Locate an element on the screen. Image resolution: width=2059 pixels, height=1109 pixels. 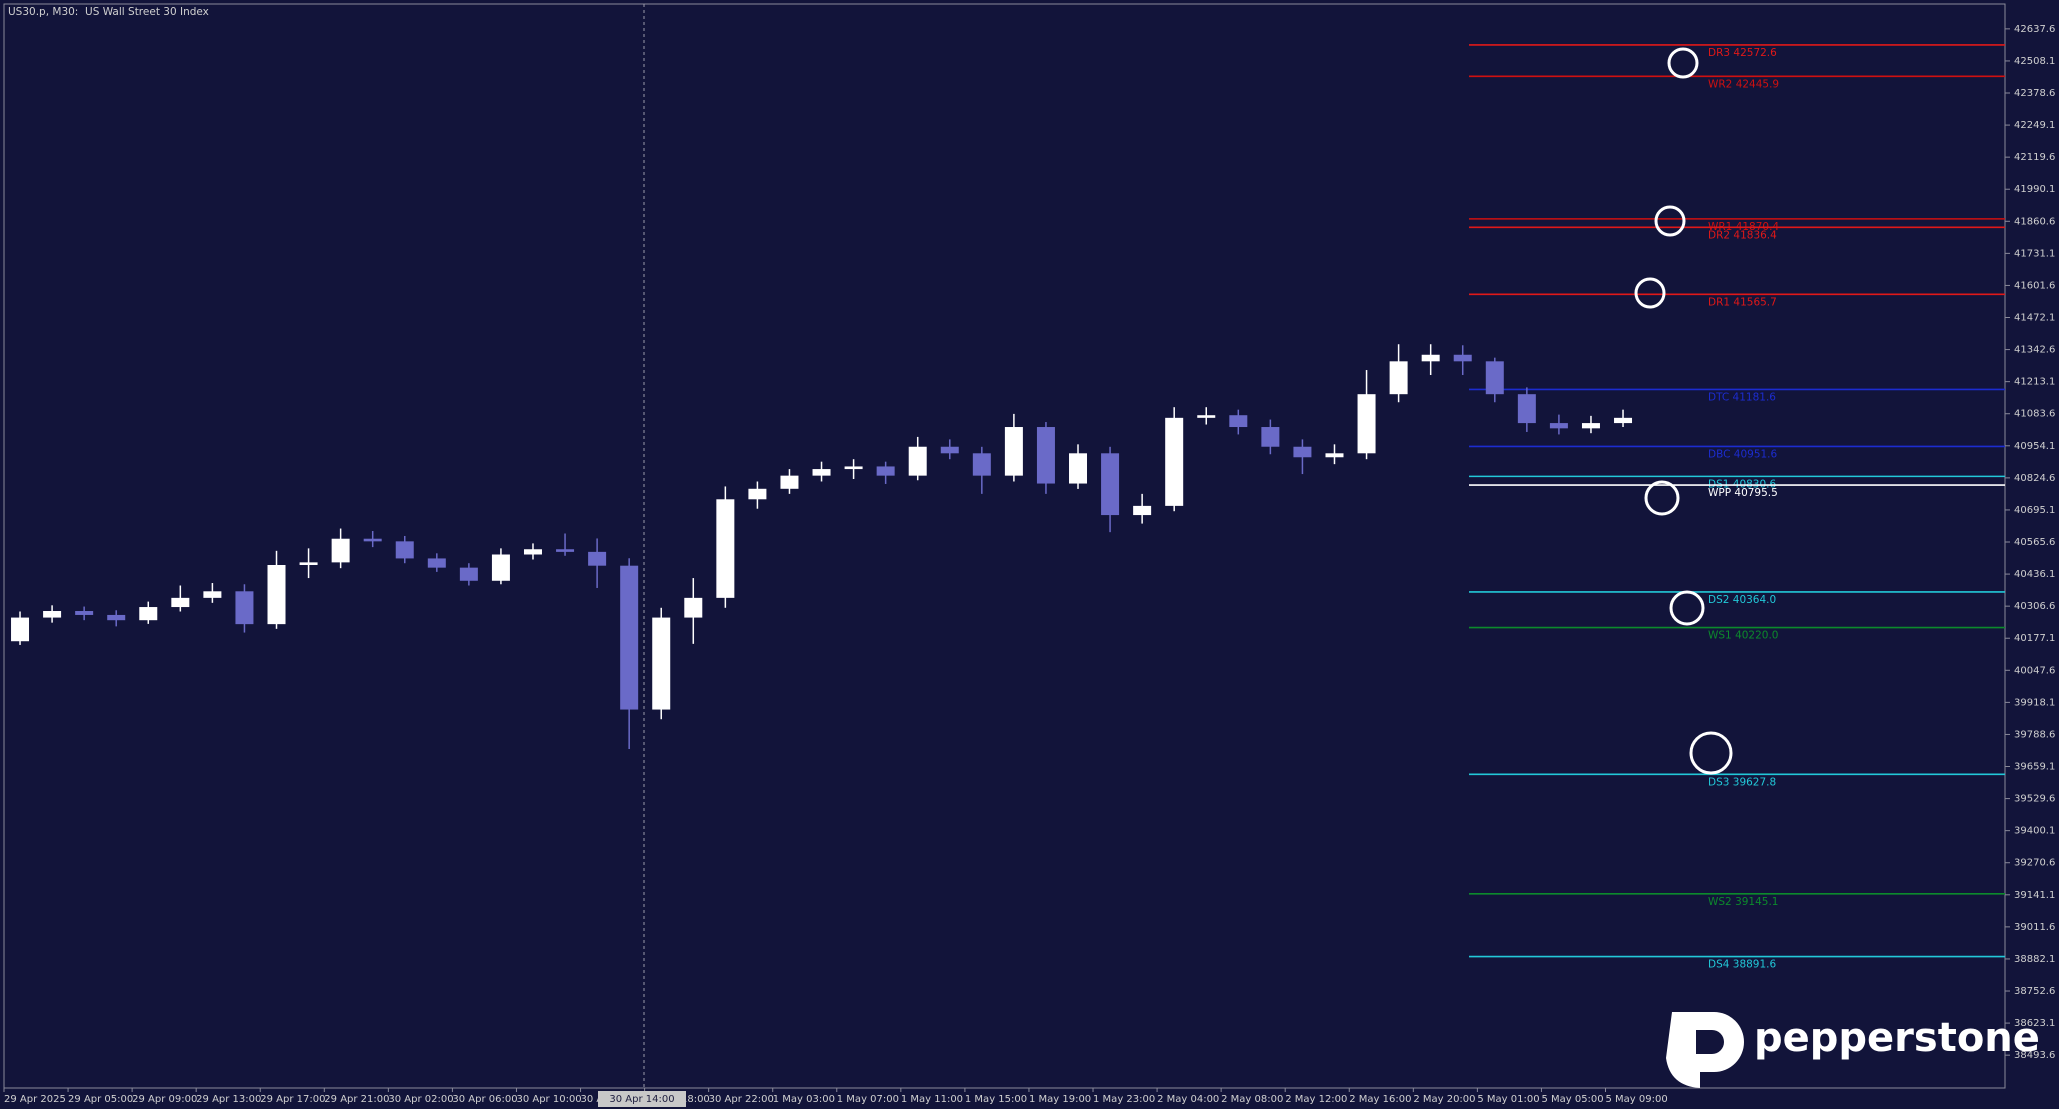
x-tick-label: 30 Apr 10:00 is located at coordinates (548, 1099).